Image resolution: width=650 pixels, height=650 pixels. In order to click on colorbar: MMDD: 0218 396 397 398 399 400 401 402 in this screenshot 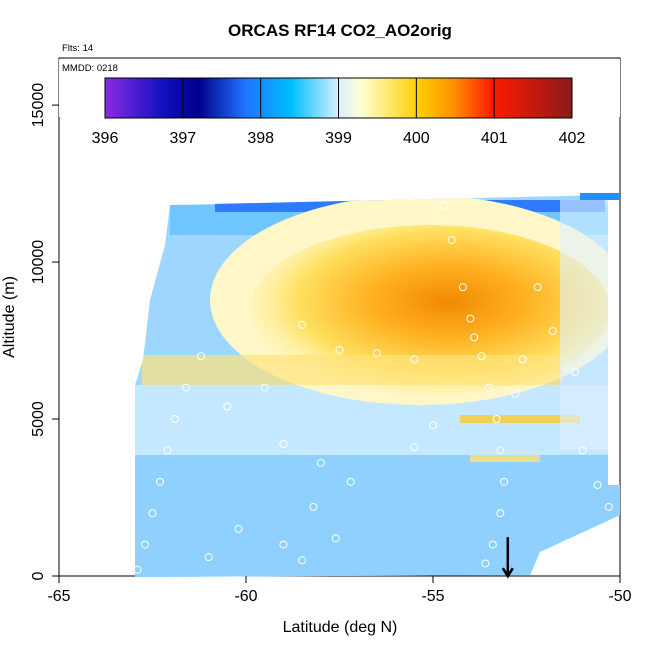, I will do `click(339, 103)`.